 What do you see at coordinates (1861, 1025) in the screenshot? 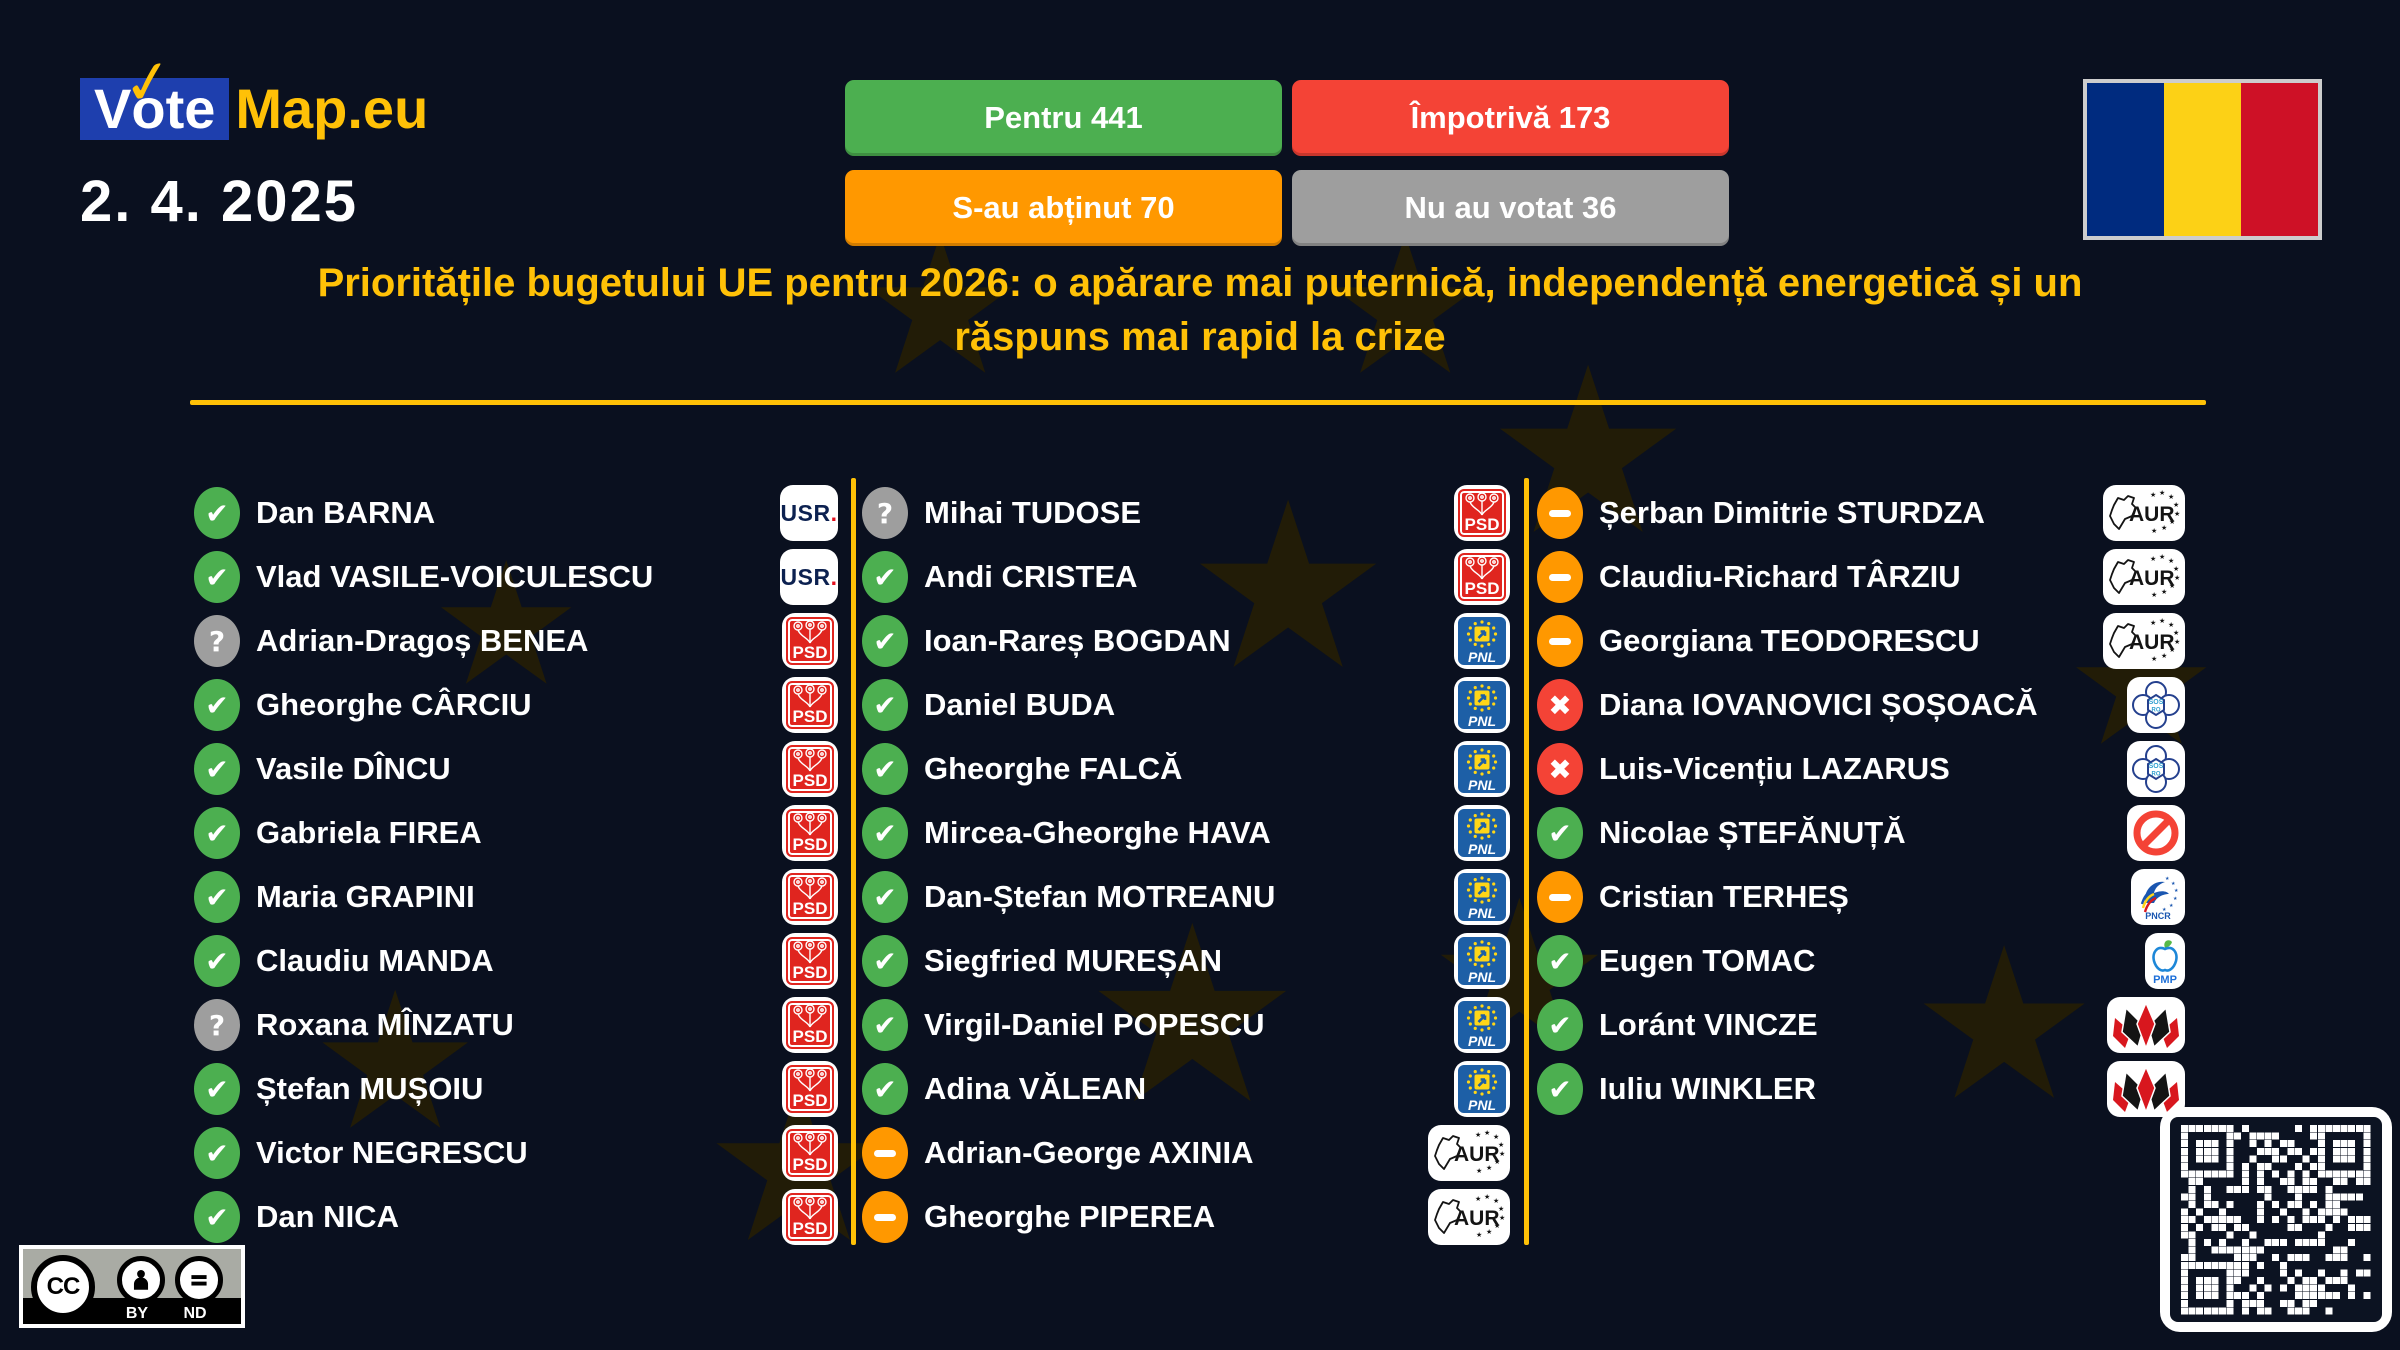
I see `member-row: ✔ Loránt VINCZE` at bounding box center [1861, 1025].